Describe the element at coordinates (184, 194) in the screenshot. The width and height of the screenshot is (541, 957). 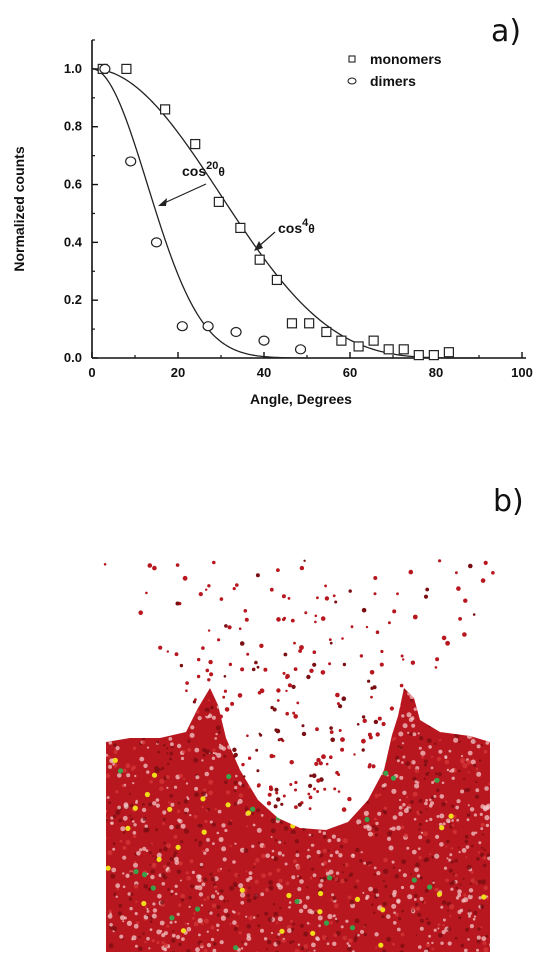
I see `cos20-arrow` at that location.